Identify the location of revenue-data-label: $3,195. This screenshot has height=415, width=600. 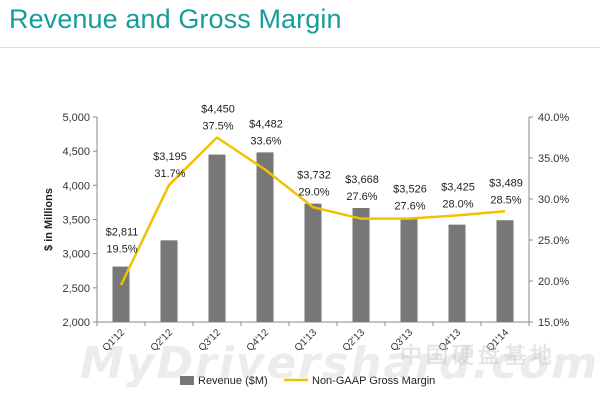
(170, 157).